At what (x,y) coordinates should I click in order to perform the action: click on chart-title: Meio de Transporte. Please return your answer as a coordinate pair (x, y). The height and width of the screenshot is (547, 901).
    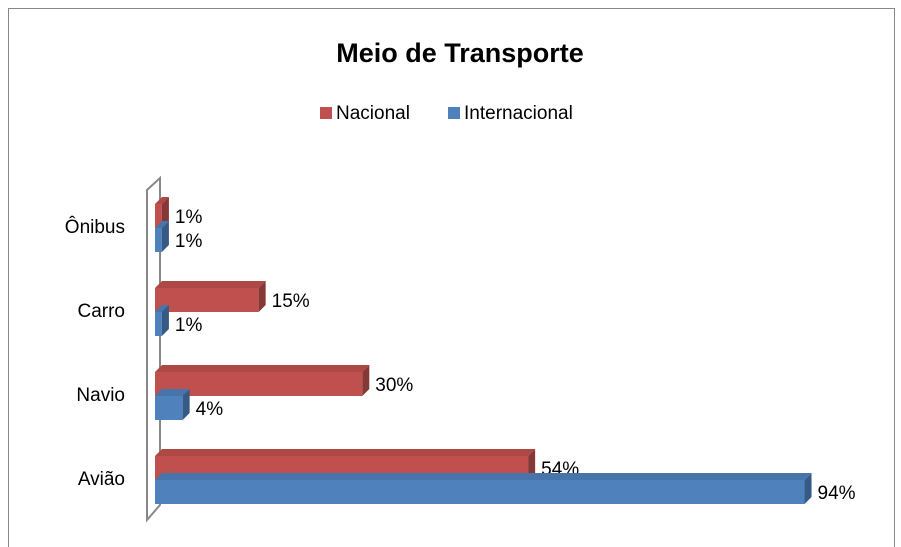
    Looking at the image, I should click on (460, 53).